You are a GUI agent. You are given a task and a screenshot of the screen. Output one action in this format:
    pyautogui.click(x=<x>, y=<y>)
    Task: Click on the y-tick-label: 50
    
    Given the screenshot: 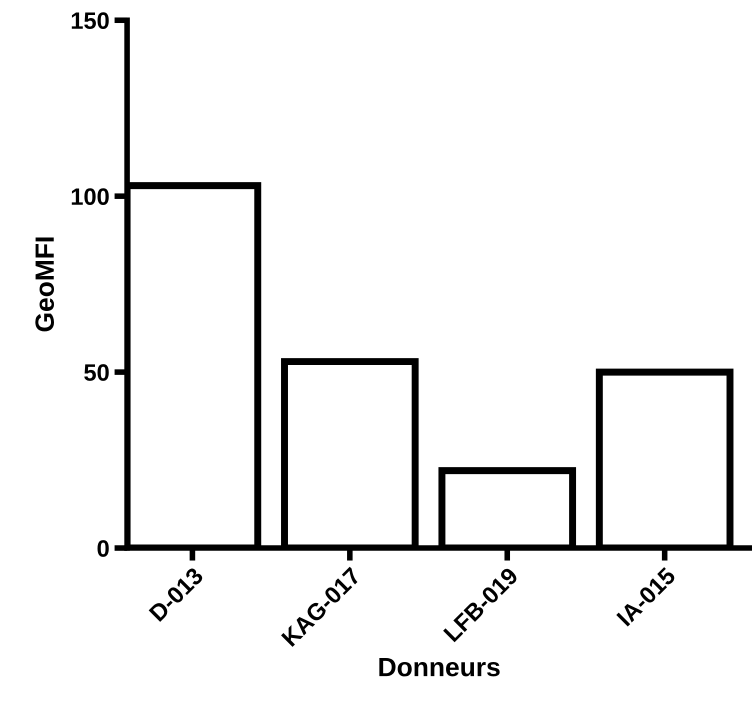 What is the action you would take?
    pyautogui.click(x=96, y=372)
    